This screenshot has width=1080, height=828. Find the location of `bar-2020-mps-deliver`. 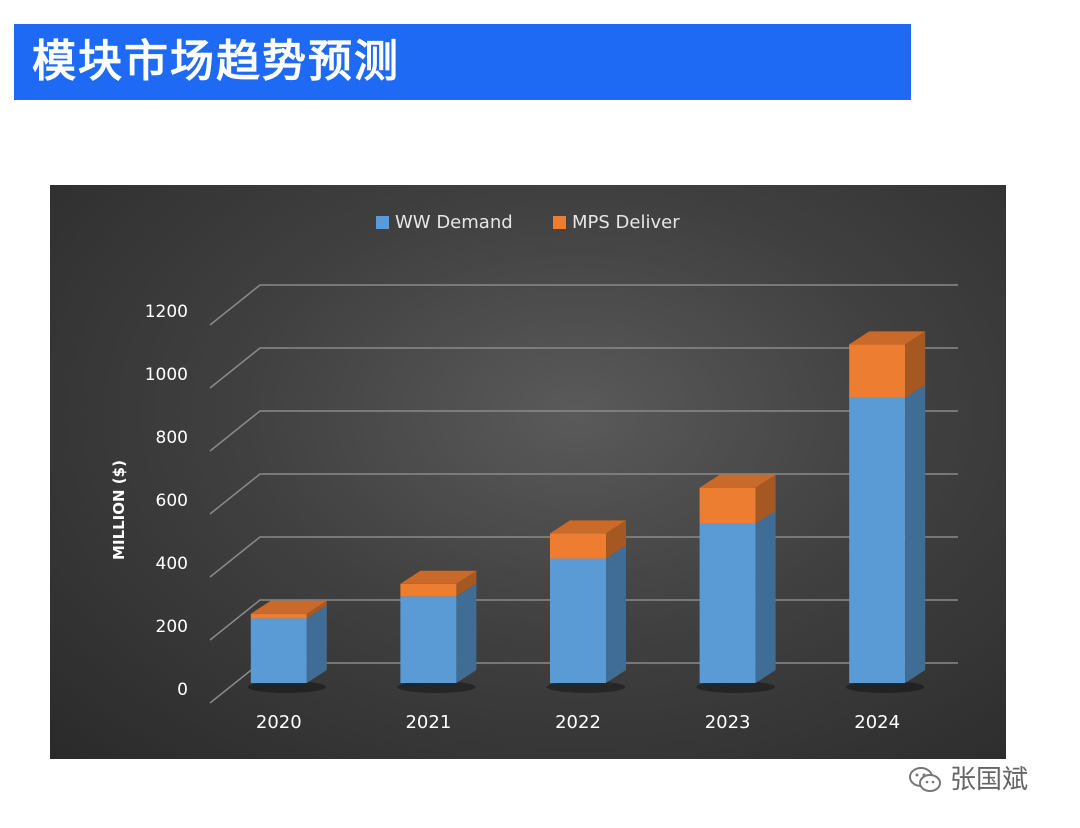

bar-2020-mps-deliver is located at coordinates (288, 609).